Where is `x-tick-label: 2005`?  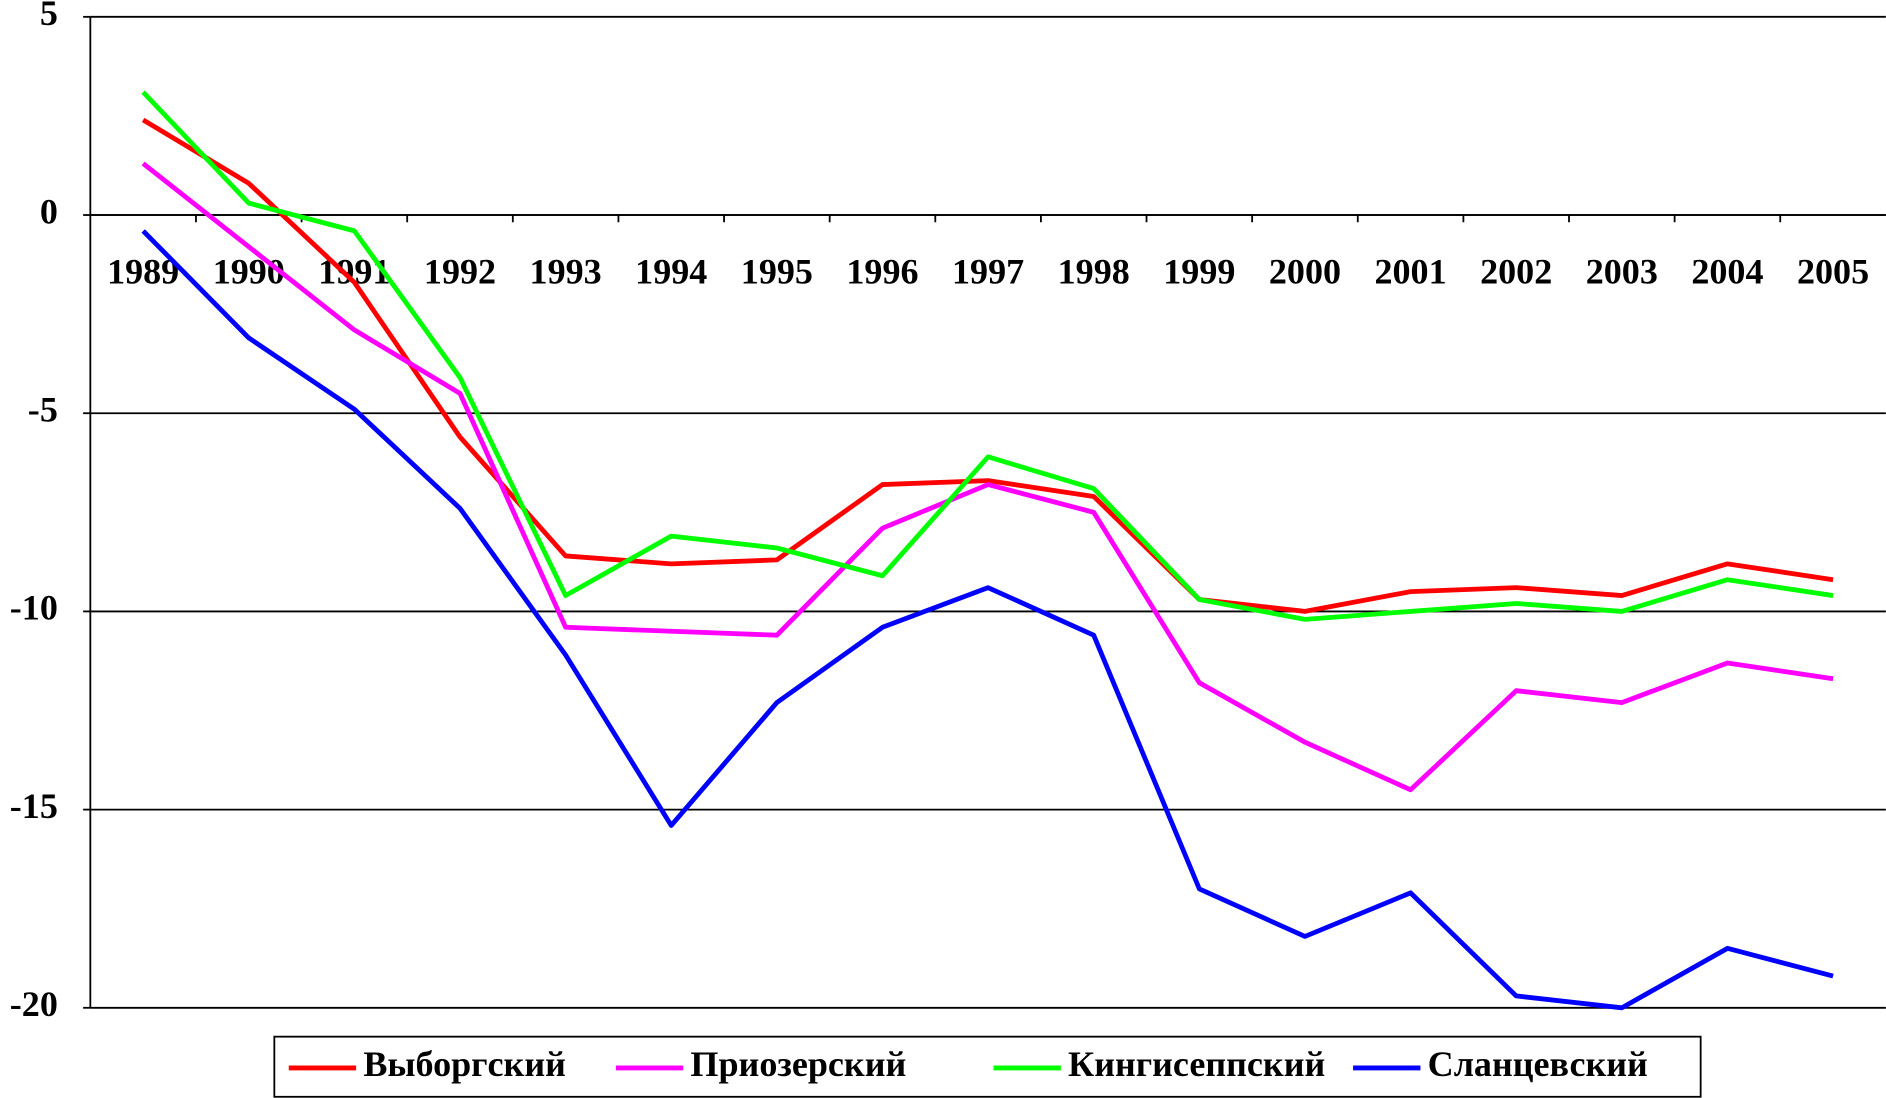 x-tick-label: 2005 is located at coordinates (1833, 271).